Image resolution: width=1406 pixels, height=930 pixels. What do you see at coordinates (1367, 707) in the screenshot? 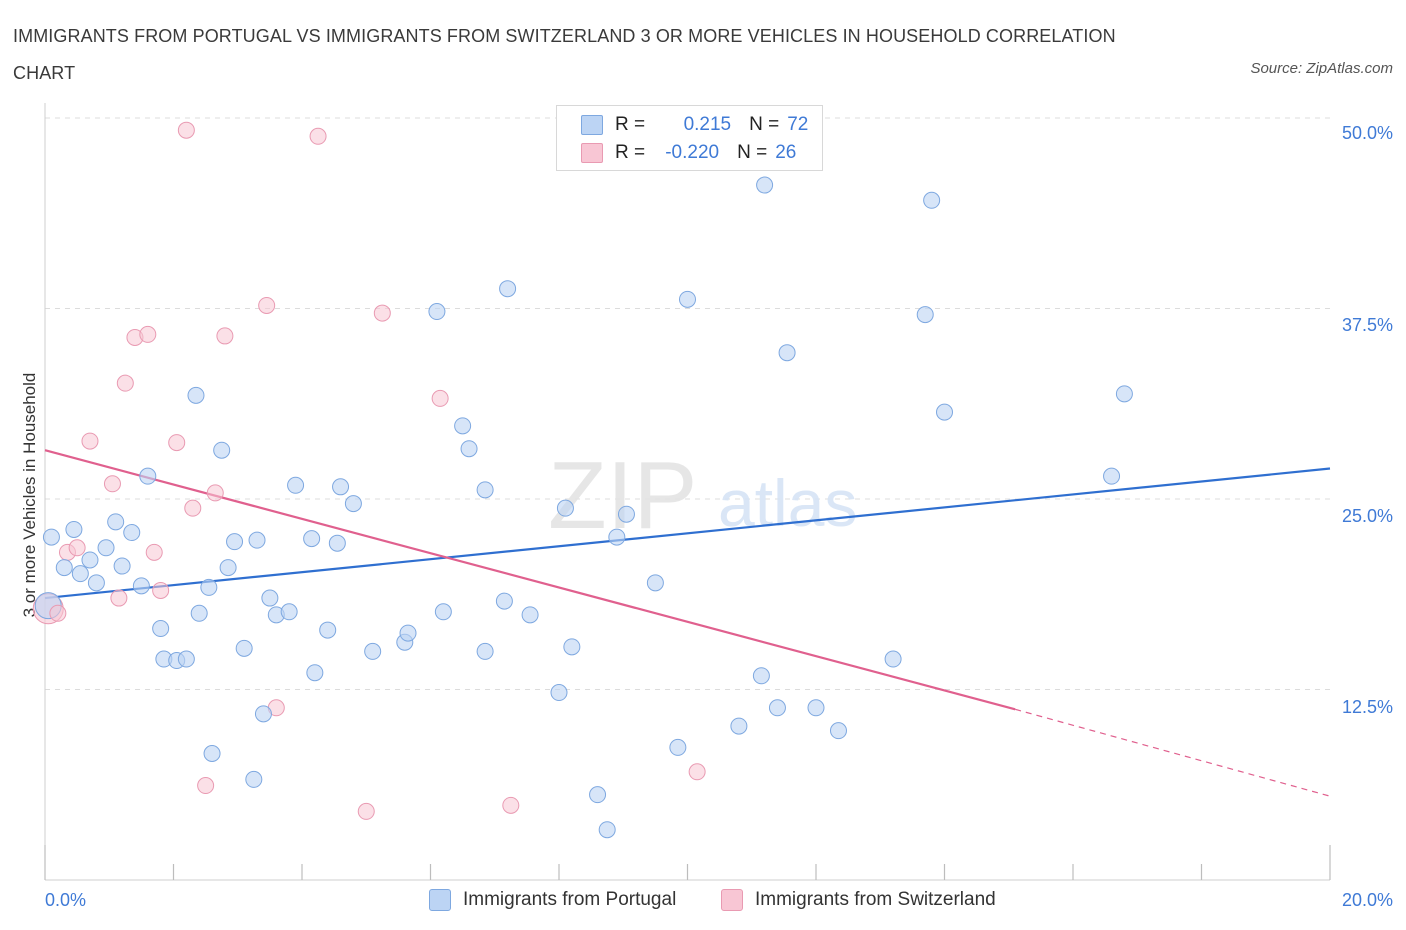
I see `y-tick-label: 12.5%` at bounding box center [1367, 707].